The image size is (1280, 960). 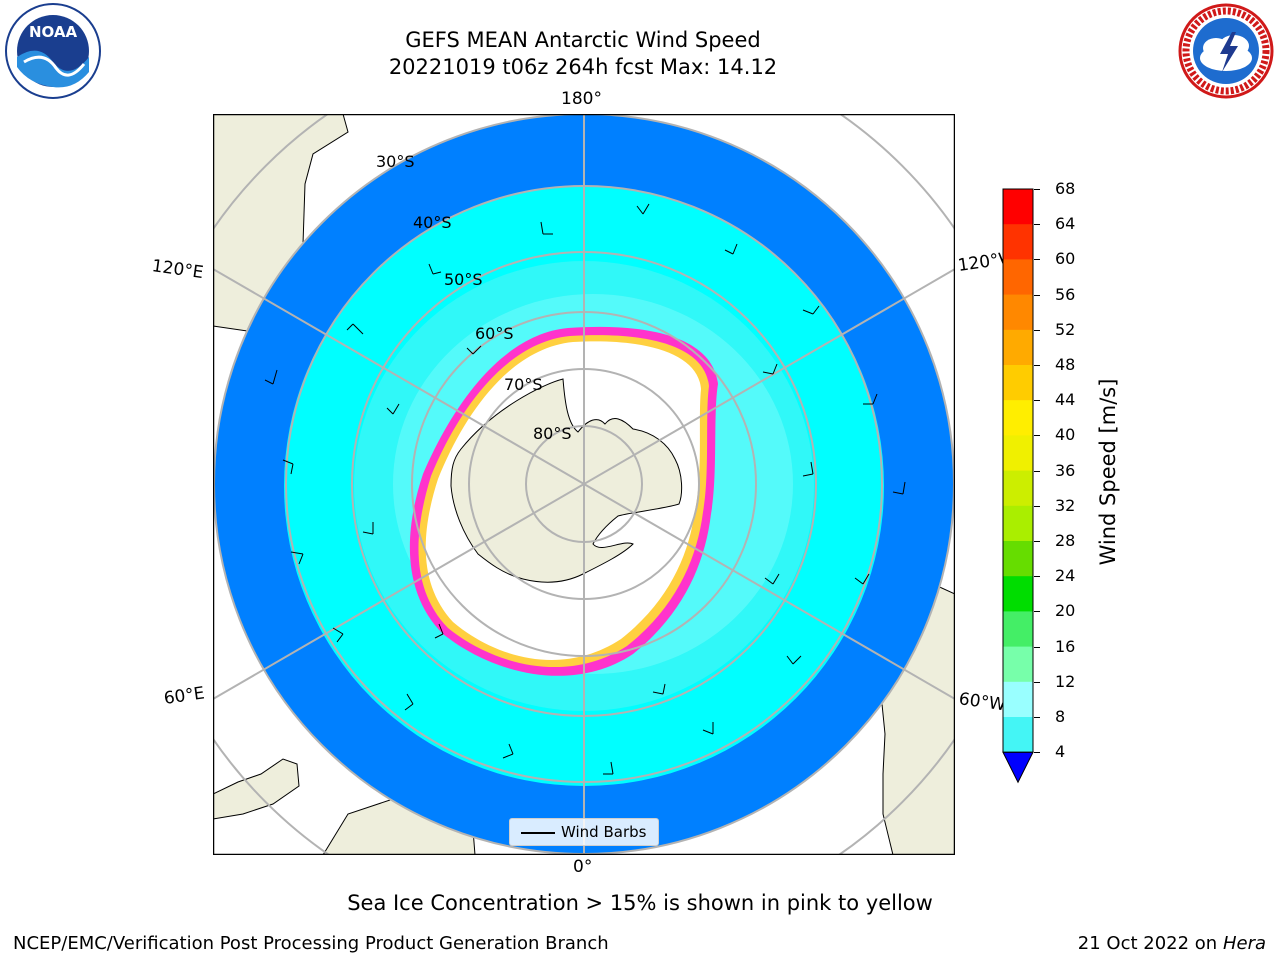 I want to click on colorbar-tick-label: 20, so click(x=1065, y=611).